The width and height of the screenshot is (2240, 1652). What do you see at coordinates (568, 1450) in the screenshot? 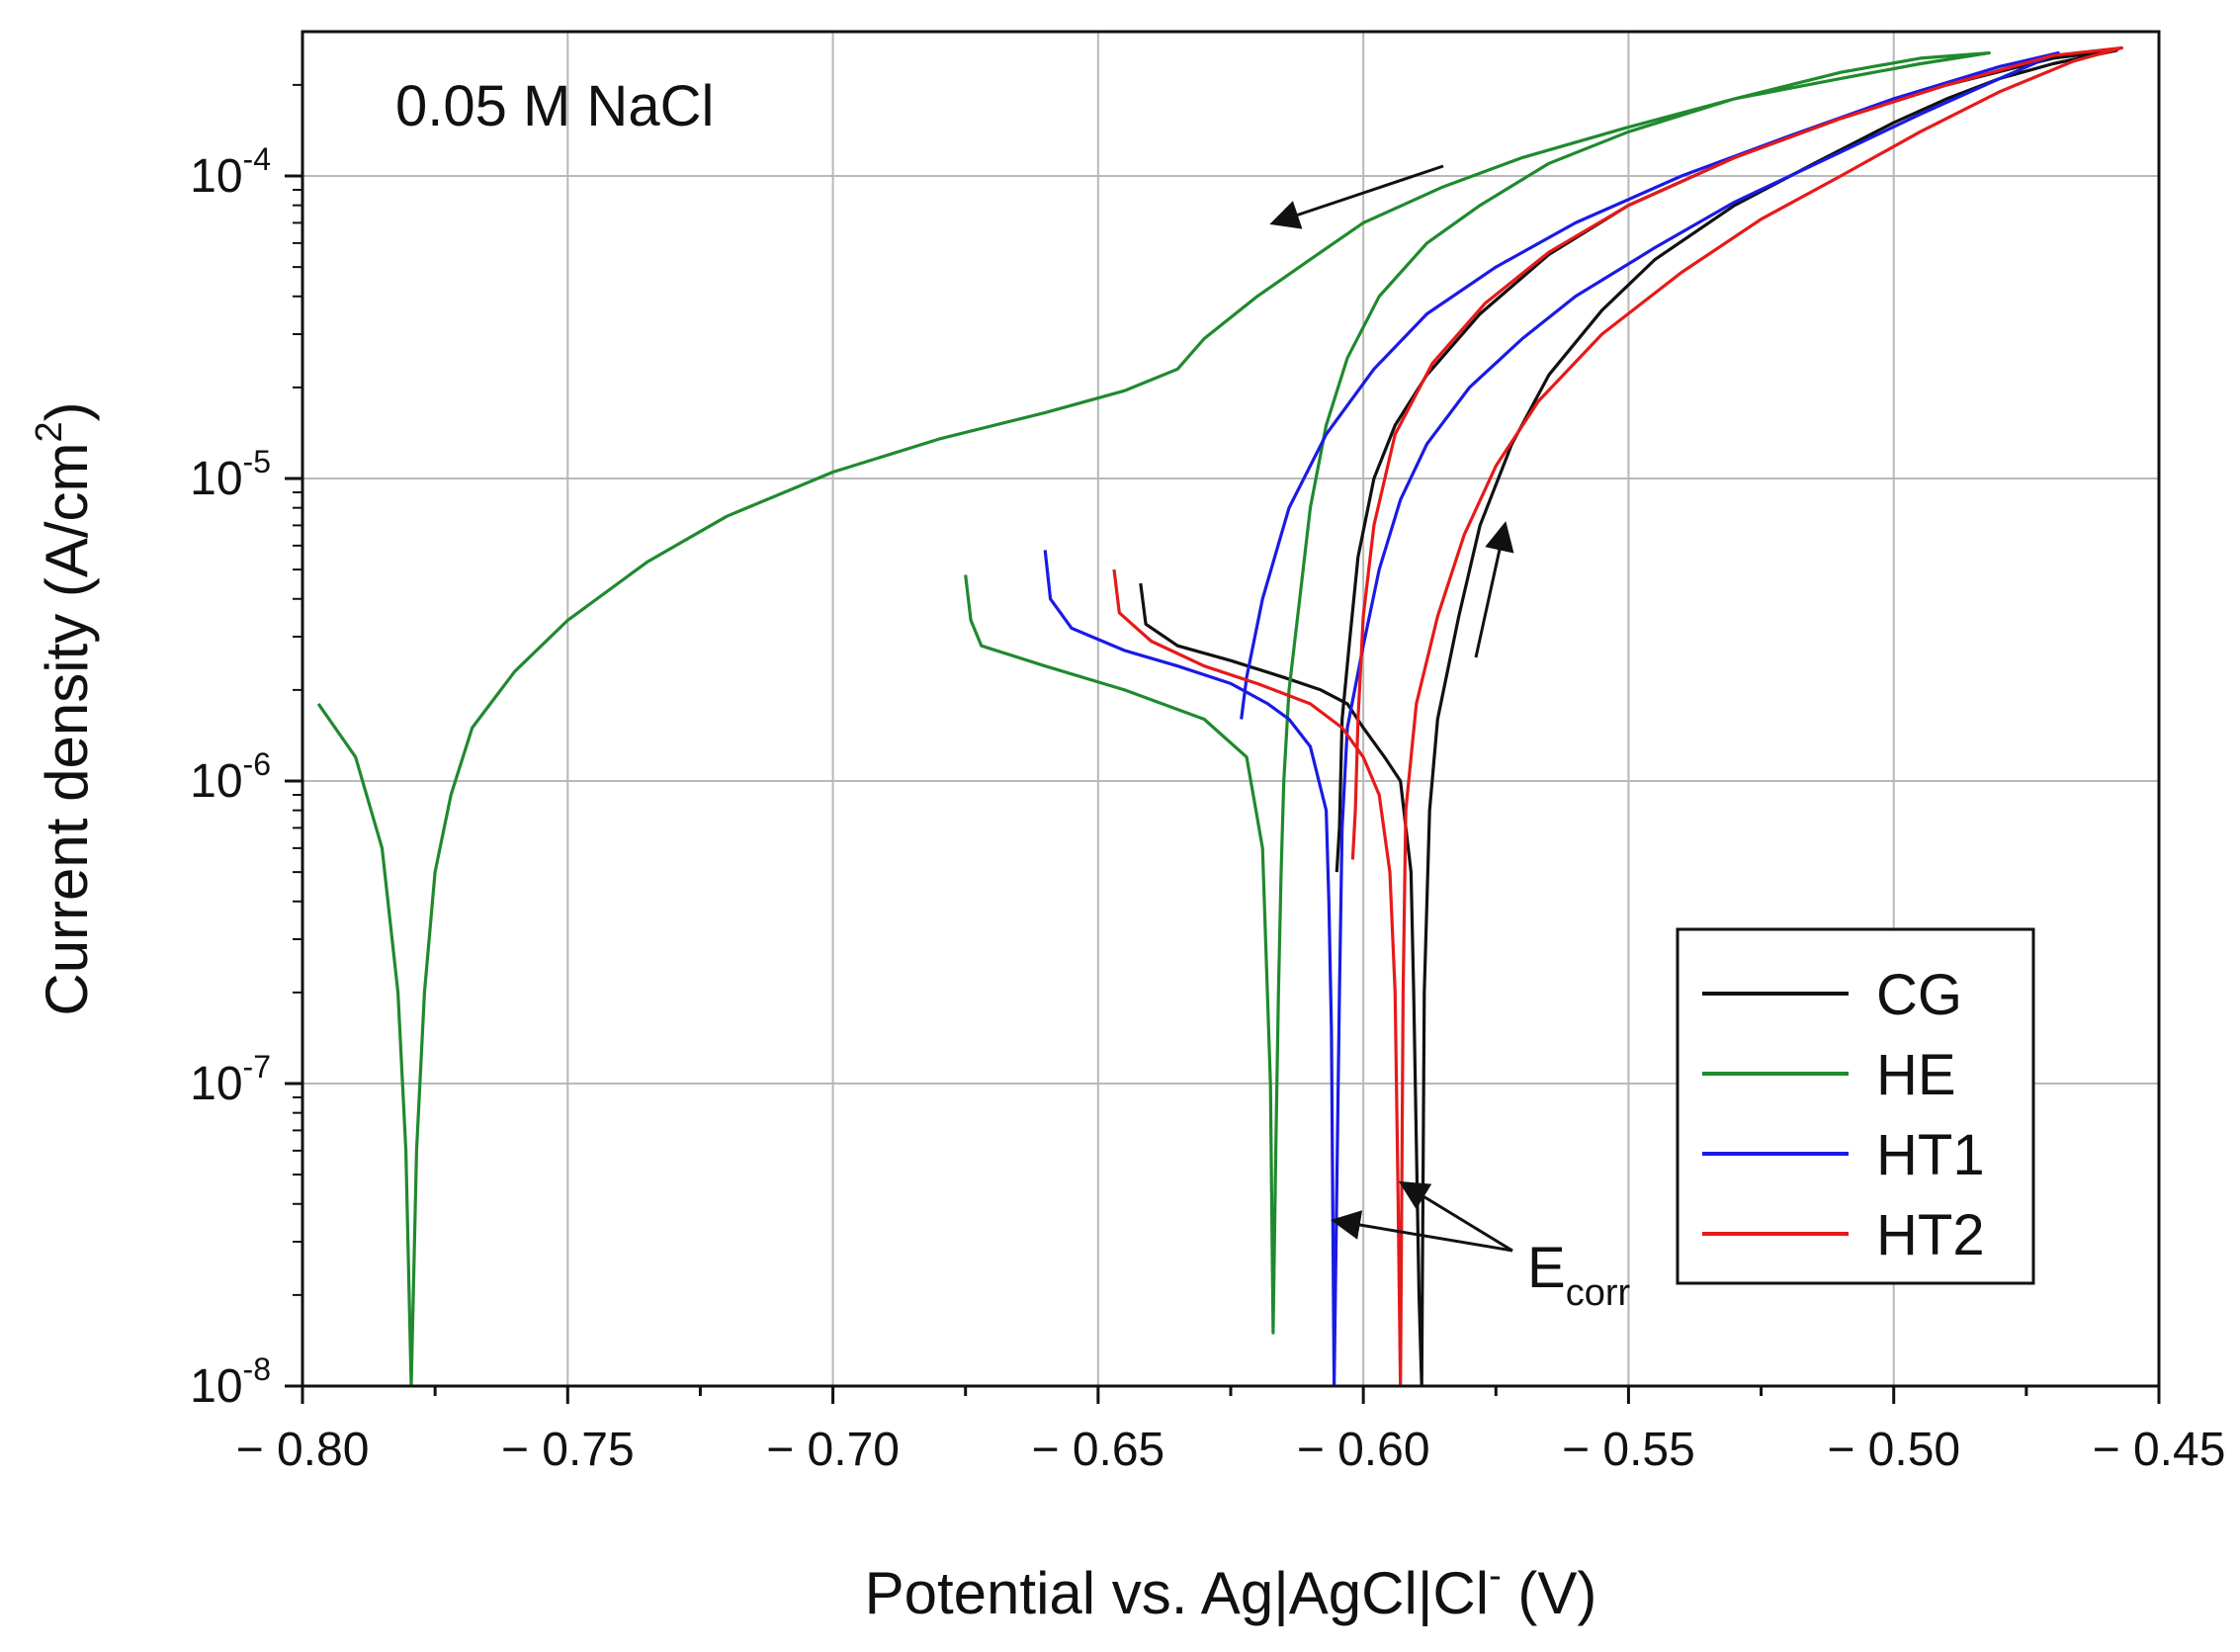
I see `x-tick-label: − 0.75` at bounding box center [568, 1450].